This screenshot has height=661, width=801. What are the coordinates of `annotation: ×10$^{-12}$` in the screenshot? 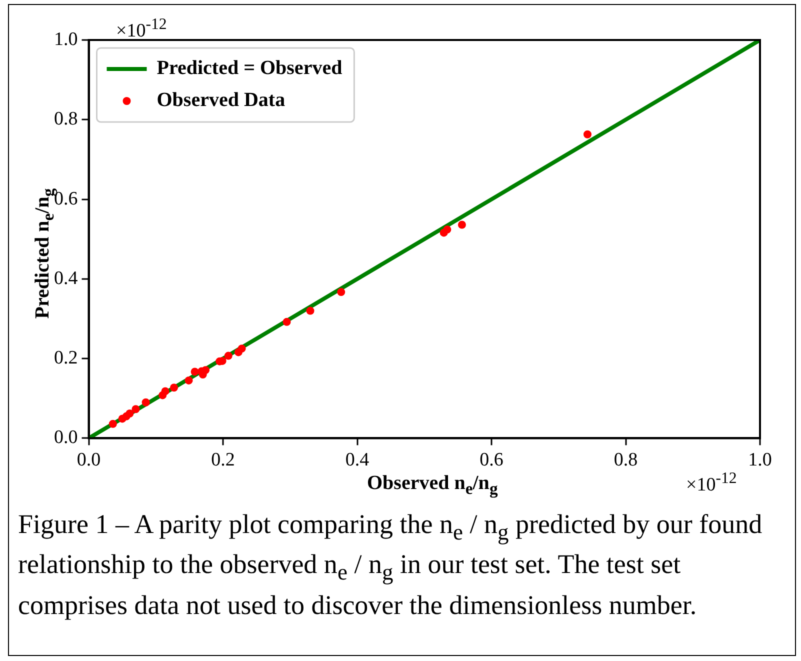 It's located at (141, 29).